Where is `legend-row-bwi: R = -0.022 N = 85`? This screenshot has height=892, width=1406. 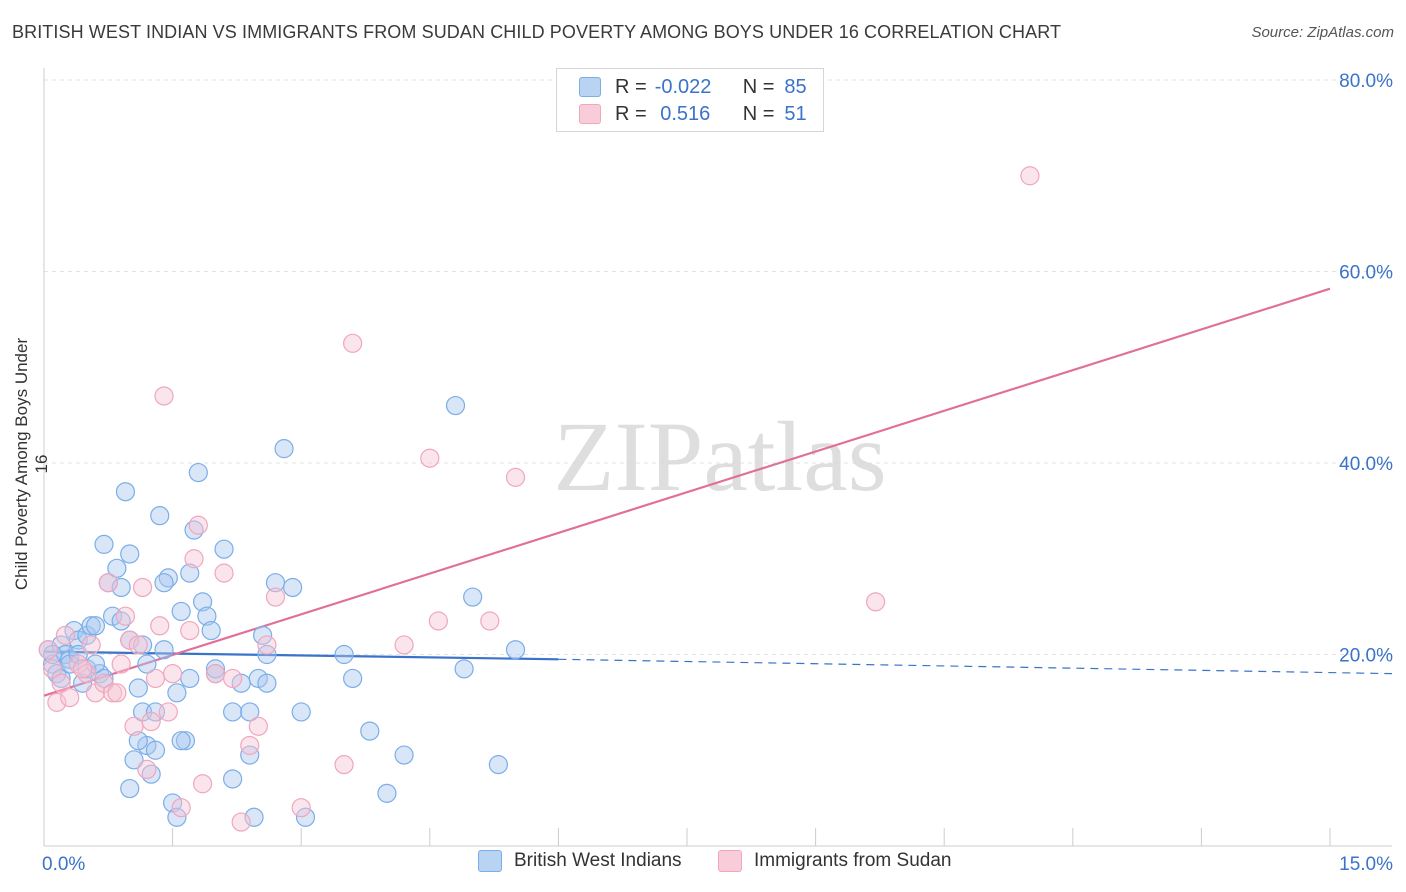 legend-row-bwi: R = -0.022 N = 85 is located at coordinates (693, 87).